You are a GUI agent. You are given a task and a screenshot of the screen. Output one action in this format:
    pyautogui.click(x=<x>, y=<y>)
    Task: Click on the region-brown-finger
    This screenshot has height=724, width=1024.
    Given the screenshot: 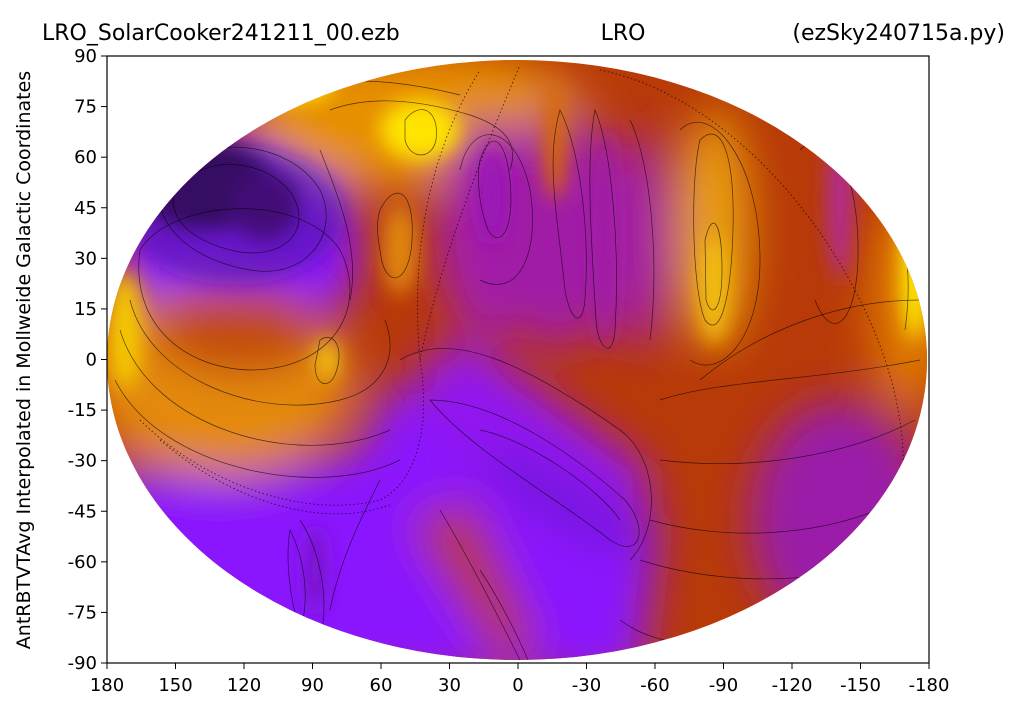 What is the action you would take?
    pyautogui.click(x=475, y=580)
    